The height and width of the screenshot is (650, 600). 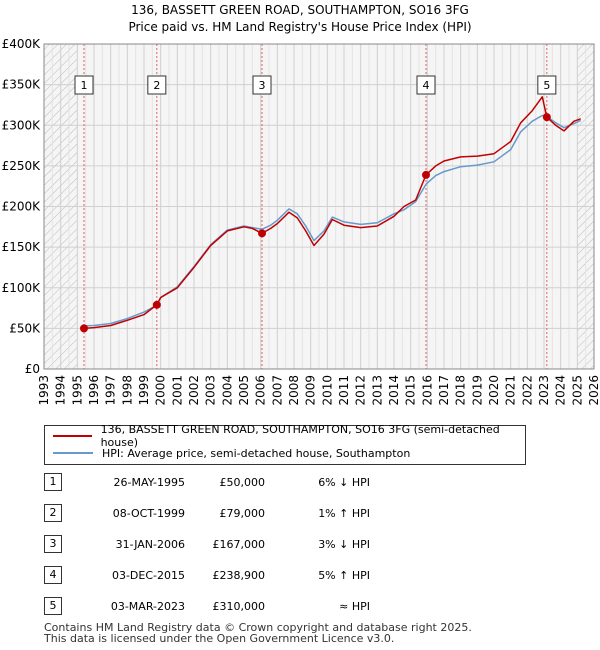 What do you see at coordinates (144, 390) in the screenshot?
I see `x-tick-label: 1999` at bounding box center [144, 390].